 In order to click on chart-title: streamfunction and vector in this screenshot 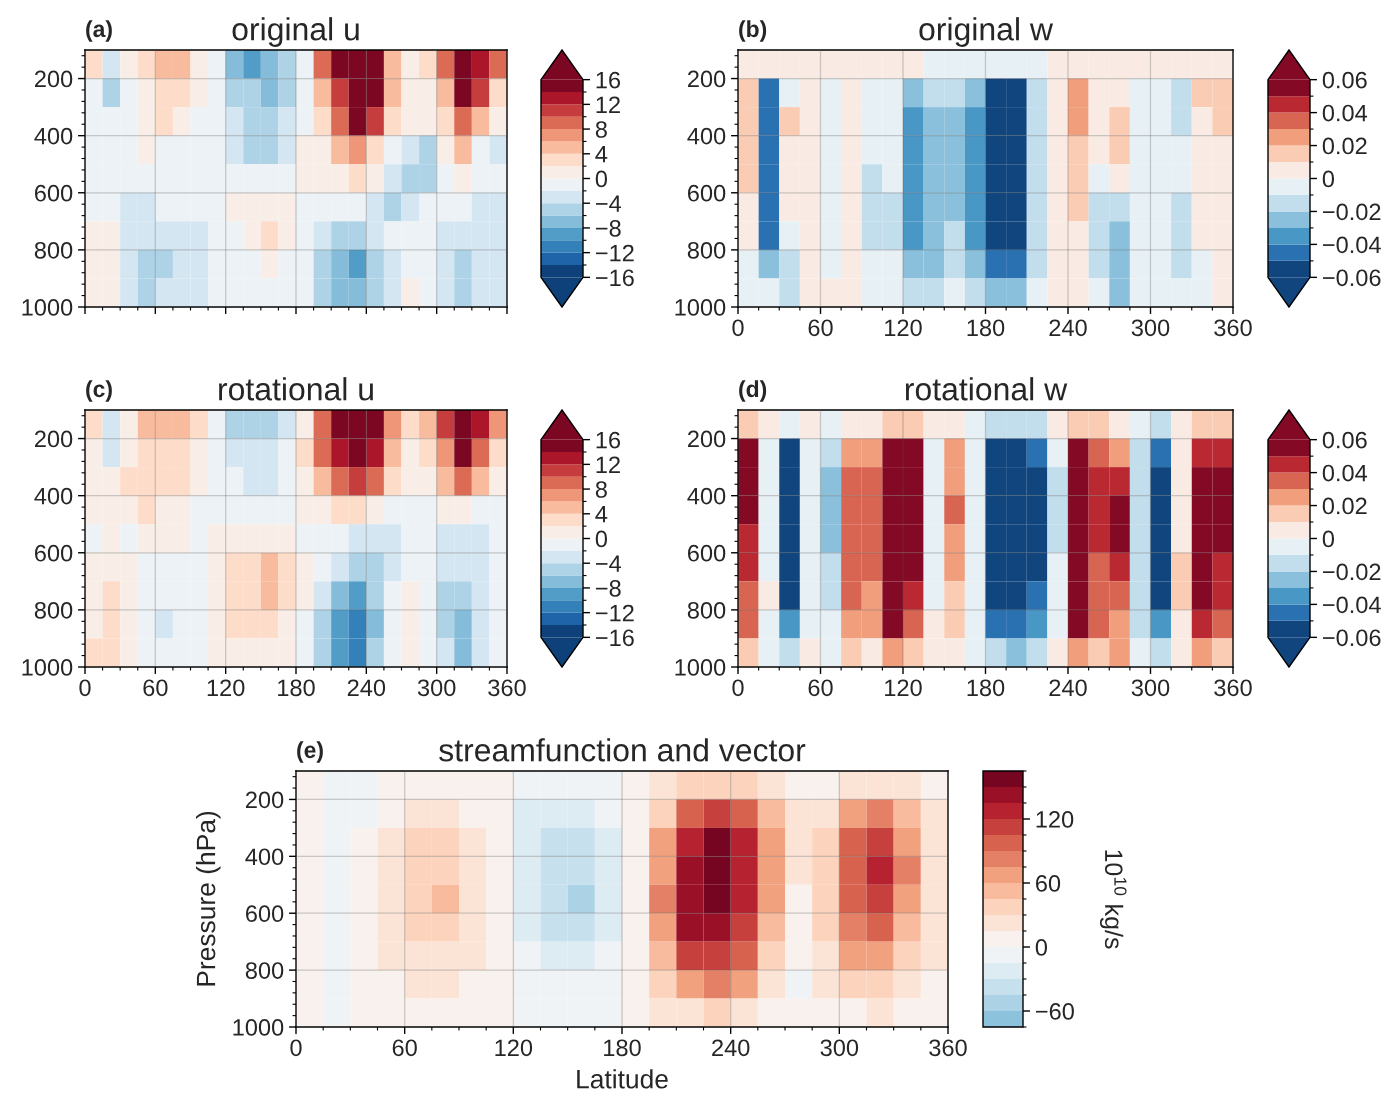, I will do `click(622, 750)`.